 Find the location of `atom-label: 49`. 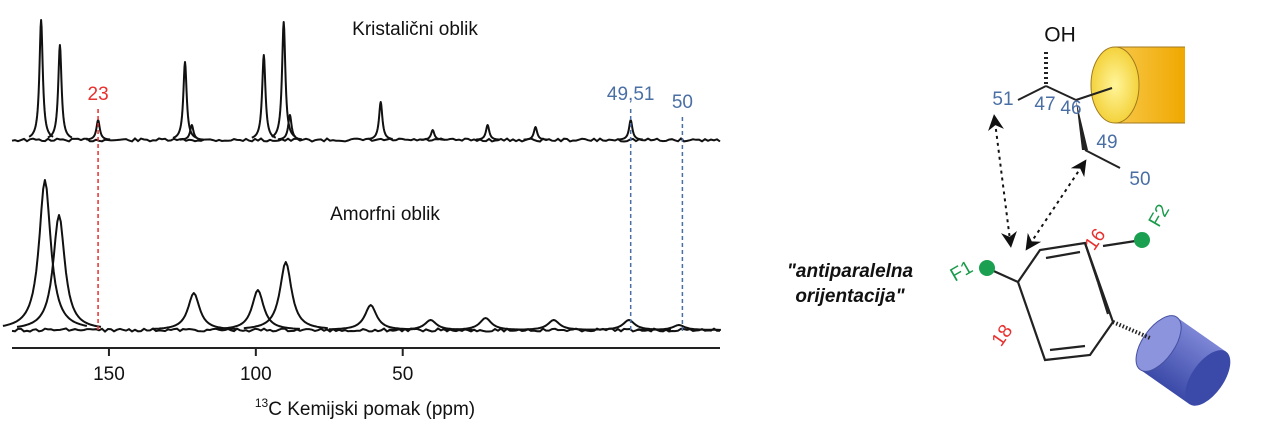

atom-label: 49 is located at coordinates (1106, 142).